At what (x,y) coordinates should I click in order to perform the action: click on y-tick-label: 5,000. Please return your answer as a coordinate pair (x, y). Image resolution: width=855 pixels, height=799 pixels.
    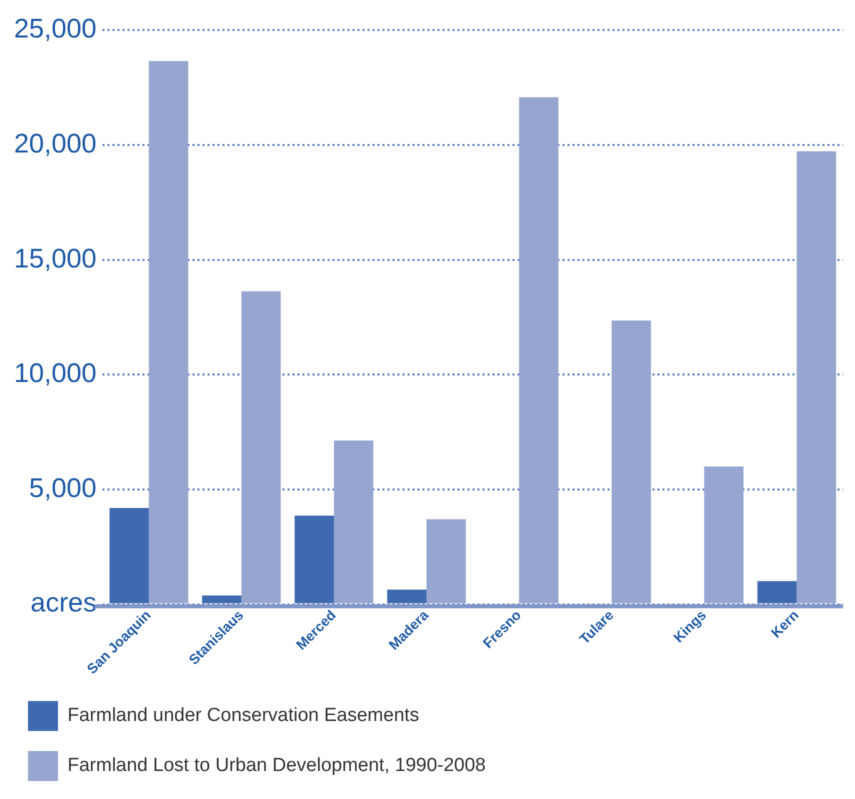
    Looking at the image, I should click on (63, 487).